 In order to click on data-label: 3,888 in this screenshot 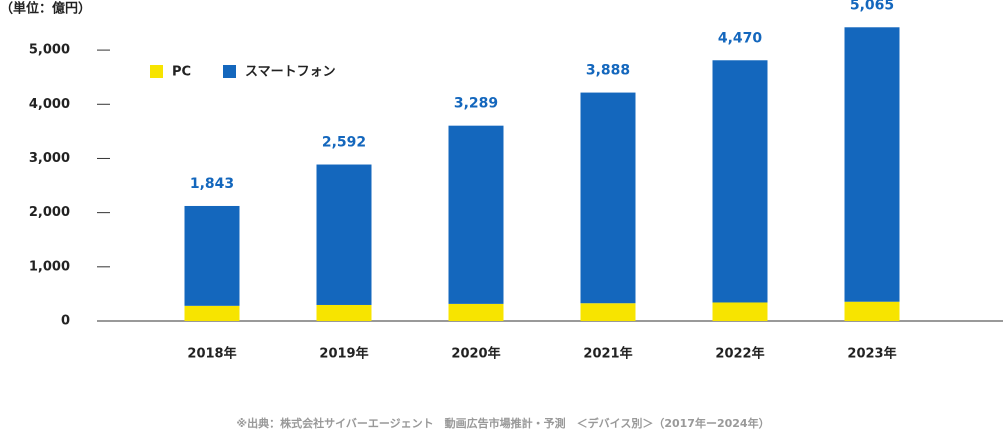, I will do `click(608, 71)`.